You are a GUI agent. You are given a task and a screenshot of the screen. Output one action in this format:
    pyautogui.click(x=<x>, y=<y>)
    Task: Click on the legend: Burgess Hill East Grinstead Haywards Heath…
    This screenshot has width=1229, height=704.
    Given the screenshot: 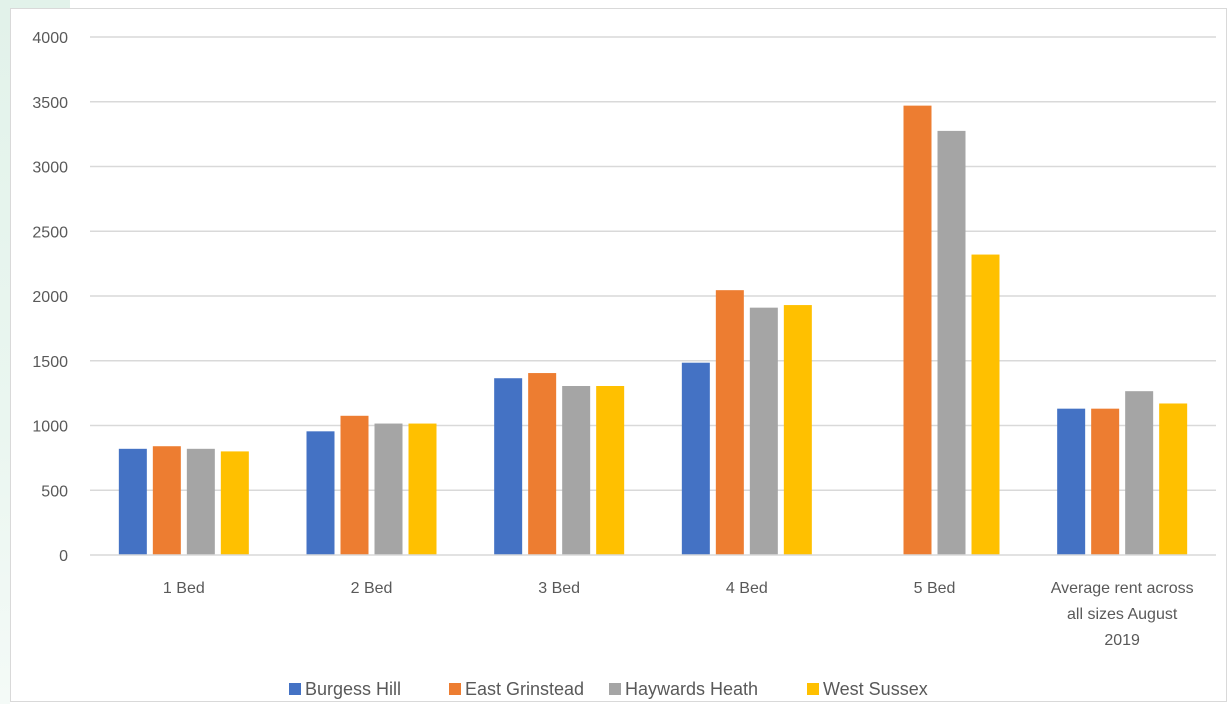 What is the action you would take?
    pyautogui.click(x=608, y=689)
    